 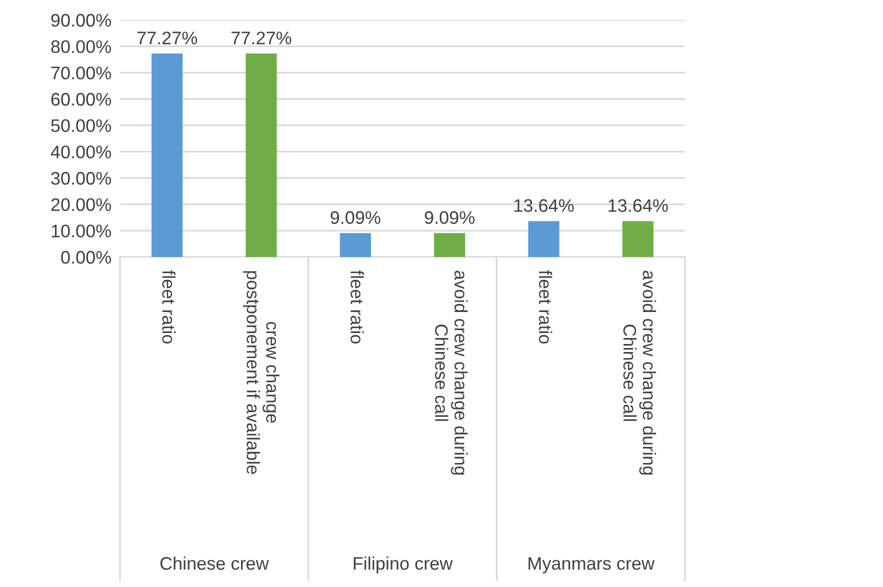 I want to click on y-tick-label: 90.00%, so click(x=81, y=20).